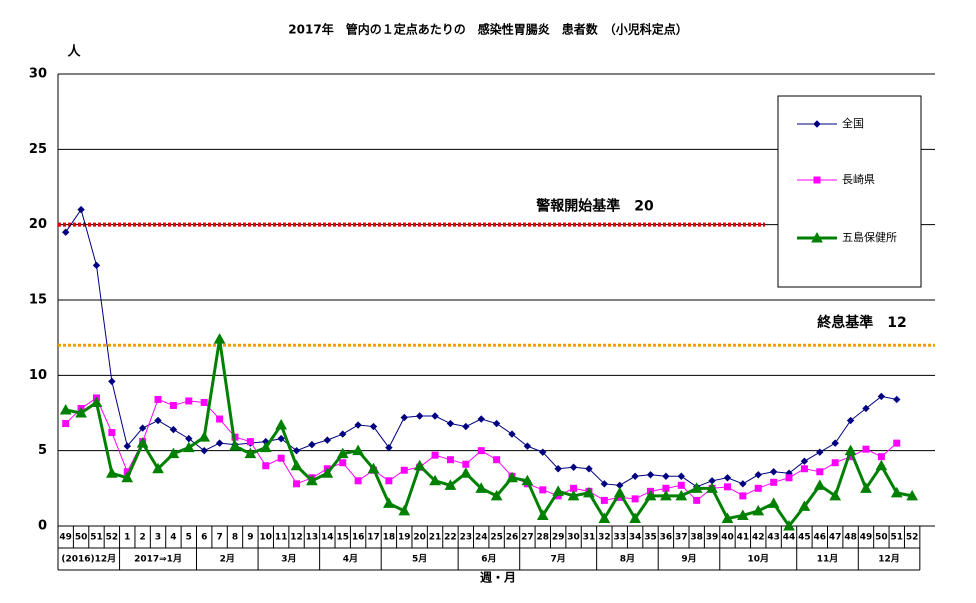 Image resolution: width=976 pixels, height=603 pixels. What do you see at coordinates (627, 559) in the screenshot?
I see `month-label: 8月` at bounding box center [627, 559].